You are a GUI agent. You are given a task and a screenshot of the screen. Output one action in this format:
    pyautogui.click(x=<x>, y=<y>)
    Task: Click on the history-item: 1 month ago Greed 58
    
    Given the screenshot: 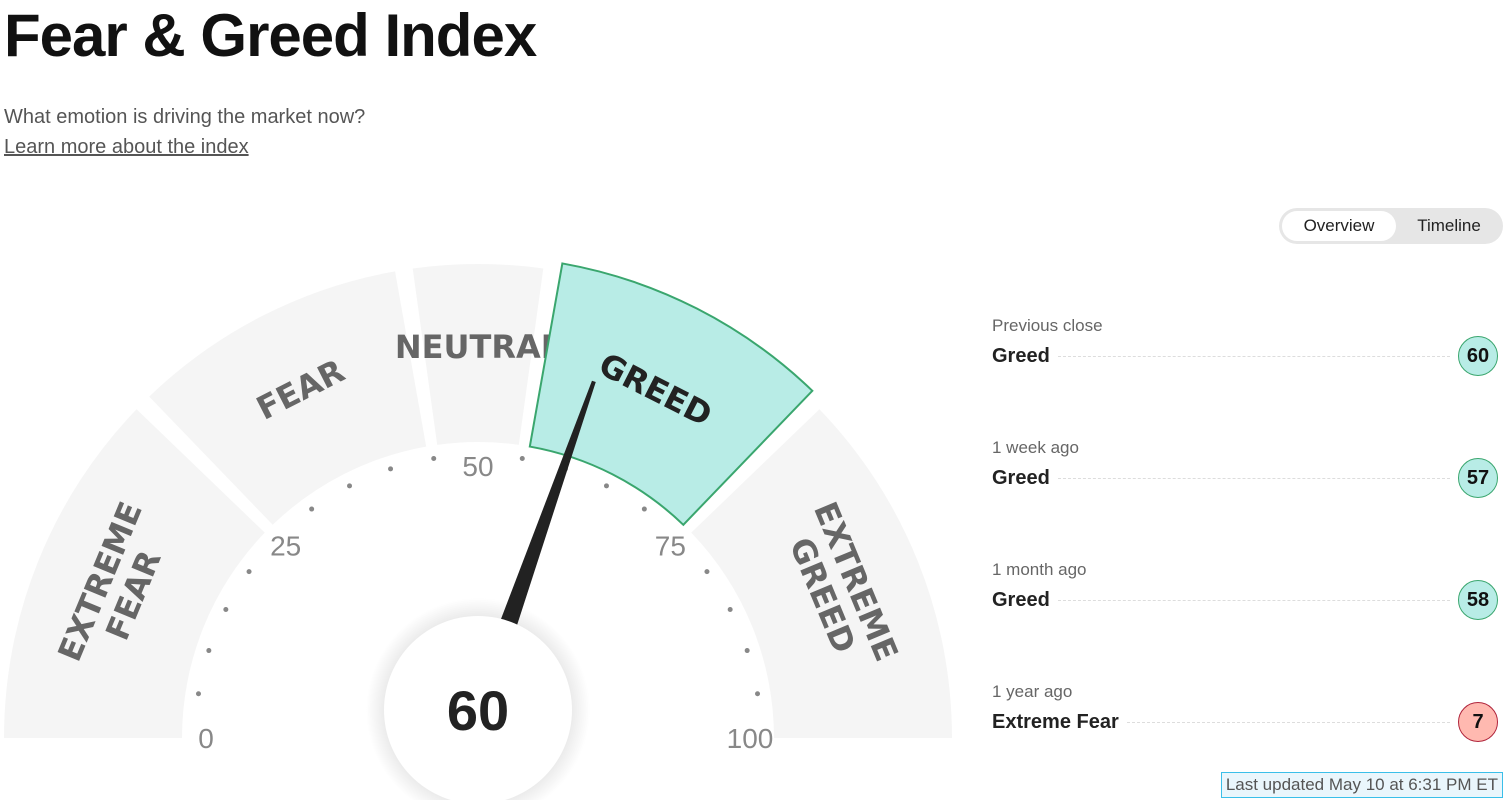 What is the action you would take?
    pyautogui.click(x=1245, y=590)
    